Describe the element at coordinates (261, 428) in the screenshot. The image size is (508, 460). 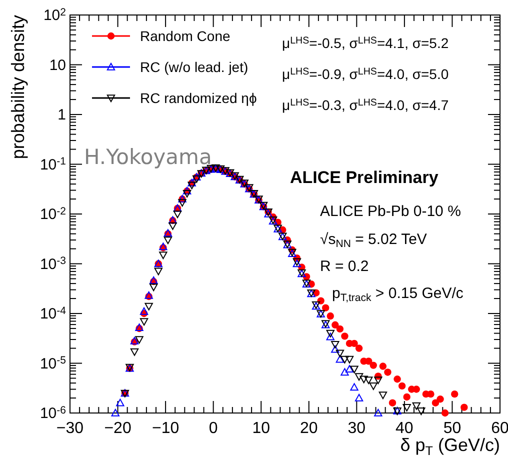
I see `x-tick-label: 10` at that location.